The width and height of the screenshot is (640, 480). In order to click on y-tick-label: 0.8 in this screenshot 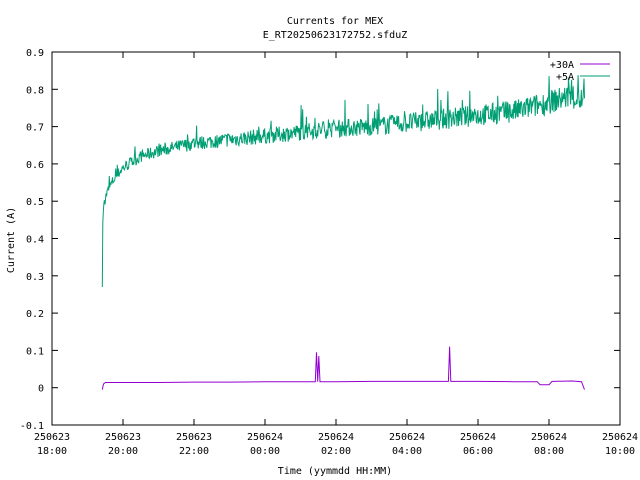, I will do `click(35, 90)`.